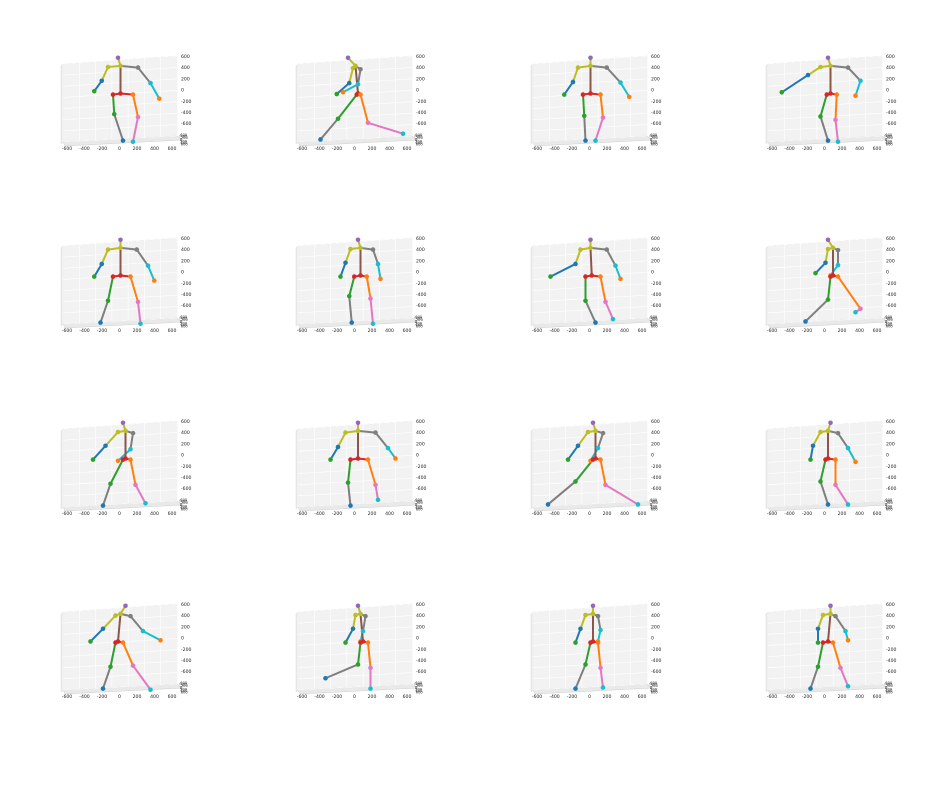 Image resolution: width=940 pixels, height=788 pixels. Describe the element at coordinates (350, 459) in the screenshot. I see `joint-lhp` at that location.